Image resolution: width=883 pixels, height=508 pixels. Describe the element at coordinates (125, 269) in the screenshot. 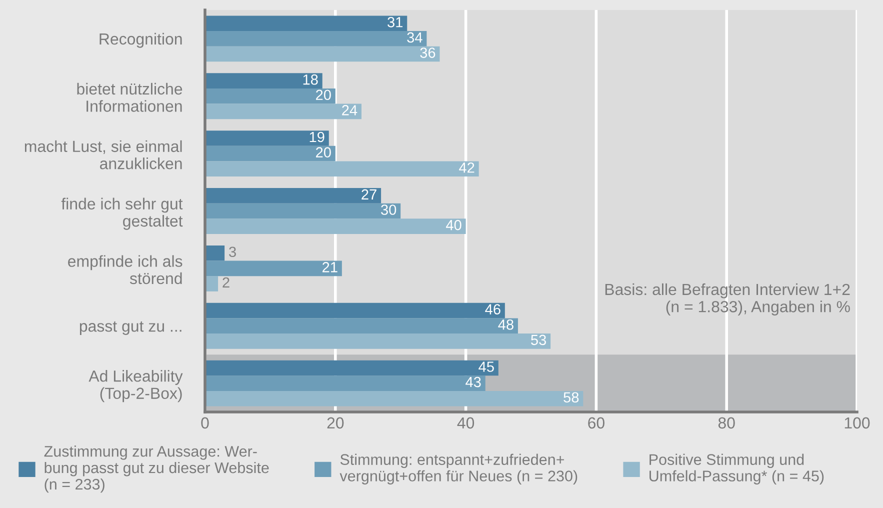

I see `y-tick-label: empfinde ich als störend` at that location.